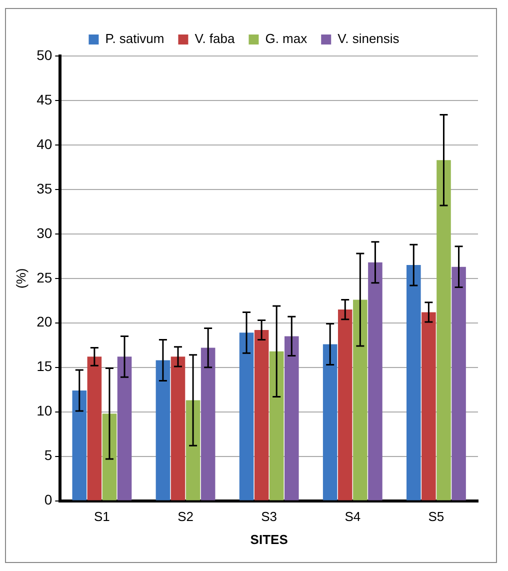 The image size is (508, 571). I want to click on legend-label: V. sinensis, so click(369, 38).